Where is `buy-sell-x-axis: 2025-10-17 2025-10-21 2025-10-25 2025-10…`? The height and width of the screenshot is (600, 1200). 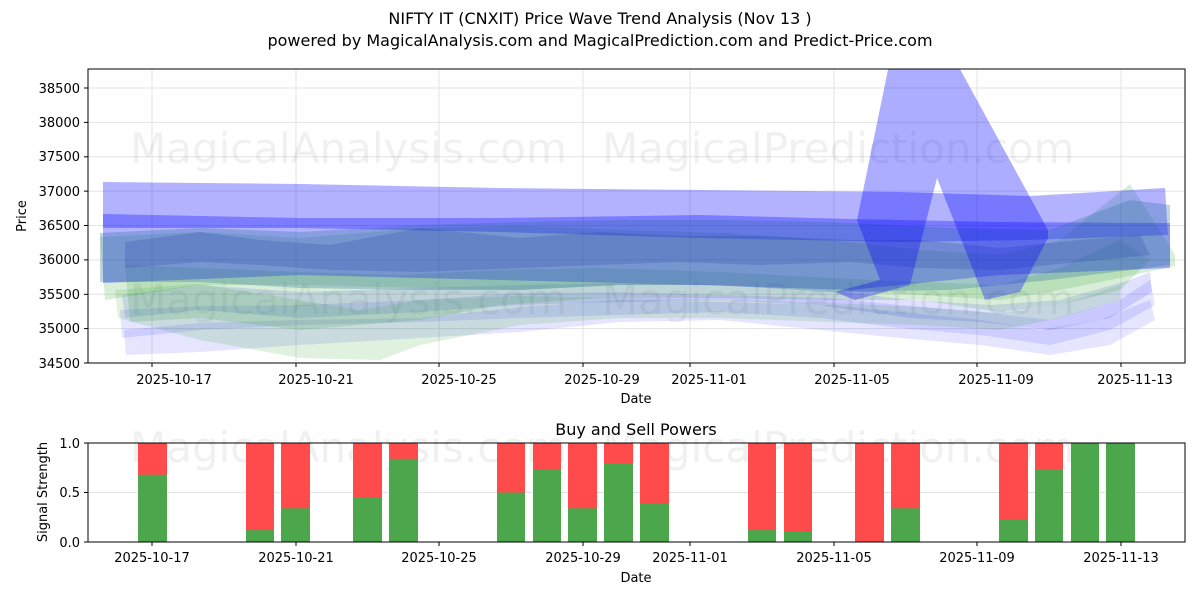
buy-sell-x-axis: 2025-10-17 2025-10-21 2025-10-25 2025-10… is located at coordinates (636, 564).